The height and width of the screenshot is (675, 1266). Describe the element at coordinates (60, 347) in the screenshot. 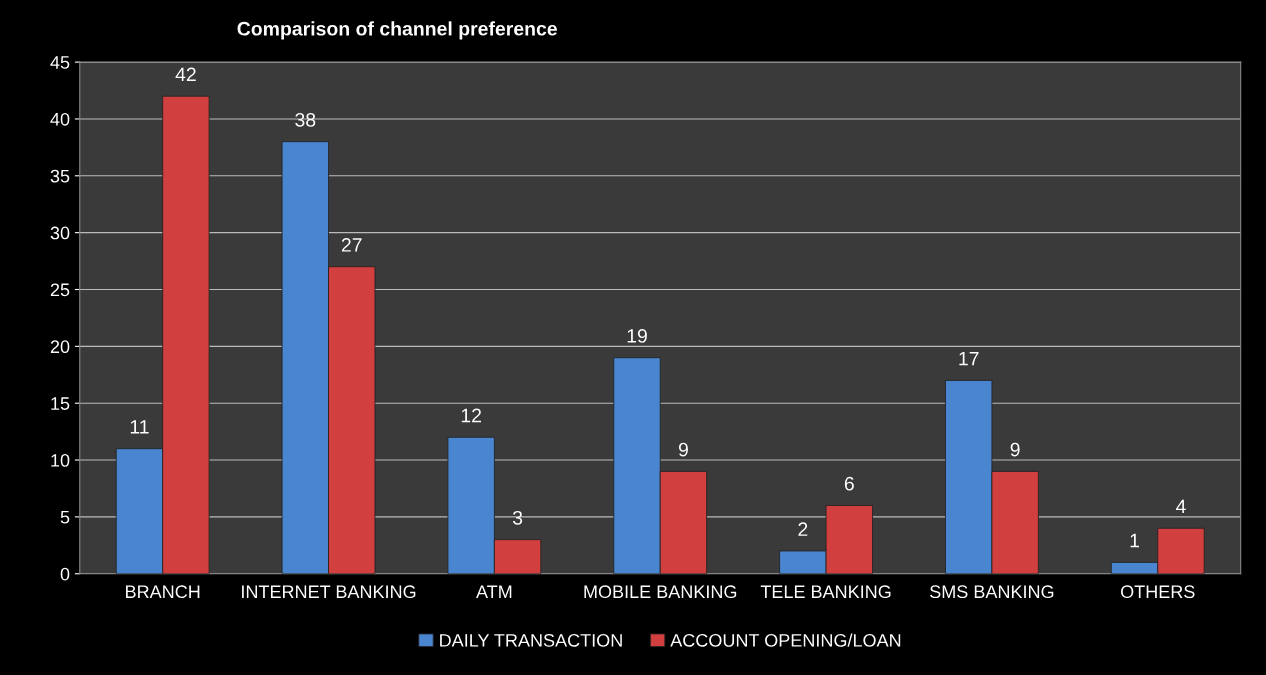

I see `y-tick-label: 20` at that location.